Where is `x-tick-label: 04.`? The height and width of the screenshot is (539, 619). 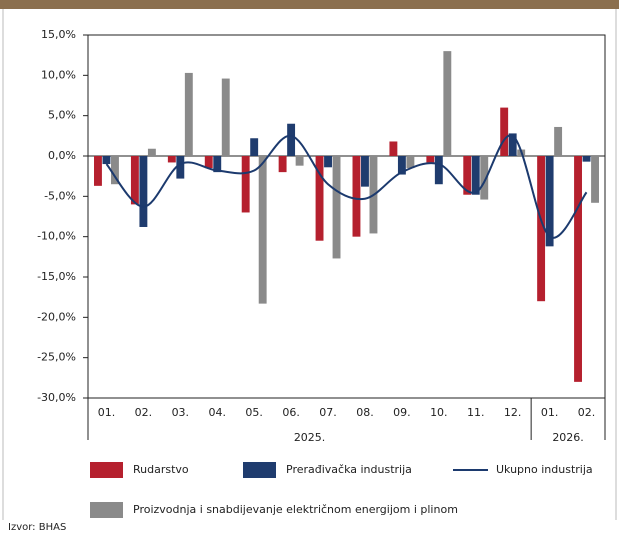
x-tick-label: 04. is located at coordinates (218, 412).